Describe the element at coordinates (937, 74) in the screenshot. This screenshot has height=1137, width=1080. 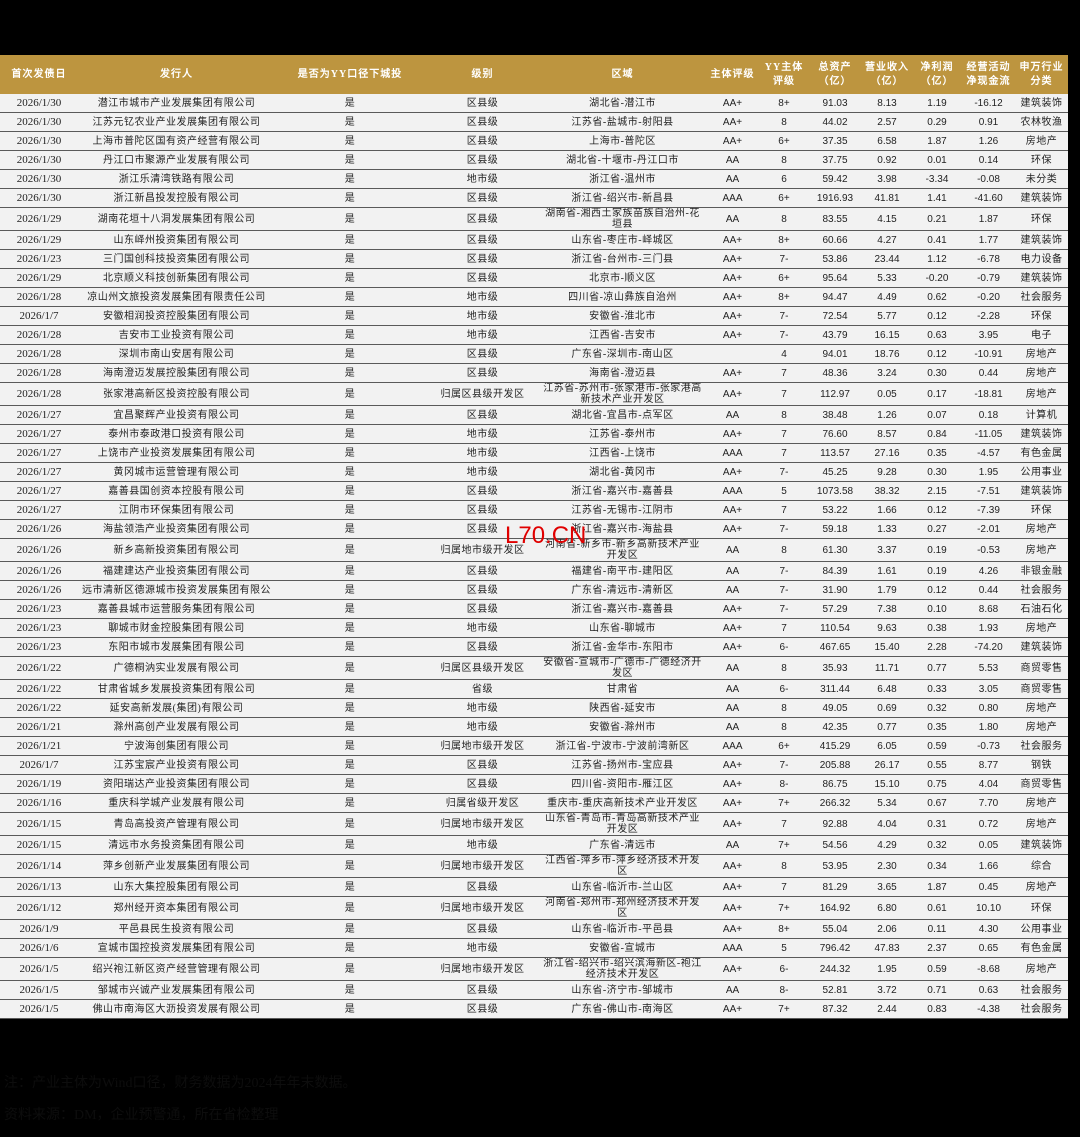
I see `column-header-net-profit: 净利润（亿）` at that location.